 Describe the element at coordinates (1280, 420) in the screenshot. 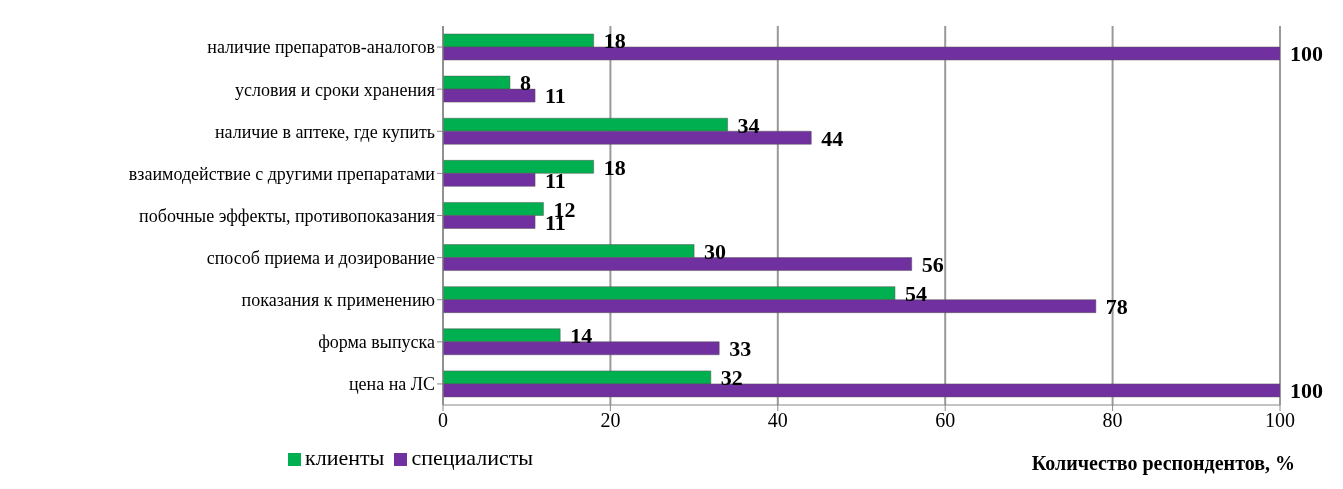

I see `x-tick-label: 100` at that location.